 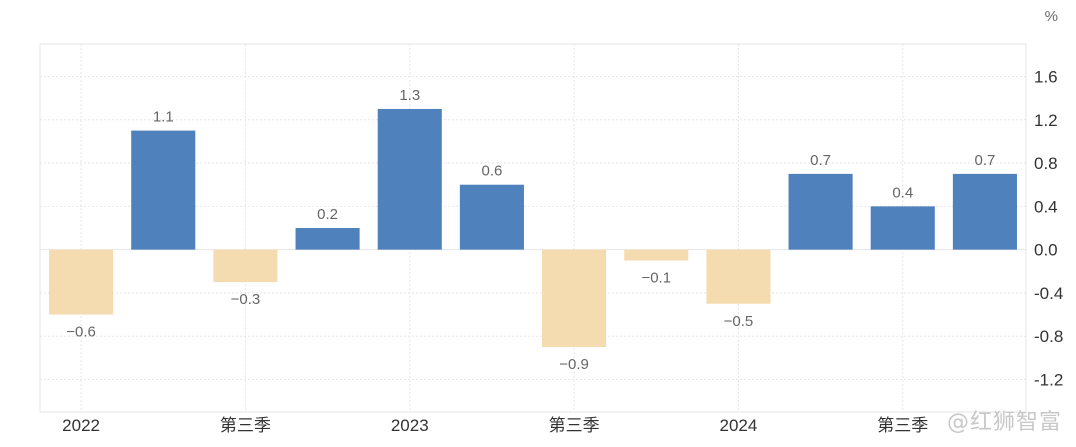 What do you see at coordinates (1046, 163) in the screenshot?
I see `y-tick-label: 0.8` at bounding box center [1046, 163].